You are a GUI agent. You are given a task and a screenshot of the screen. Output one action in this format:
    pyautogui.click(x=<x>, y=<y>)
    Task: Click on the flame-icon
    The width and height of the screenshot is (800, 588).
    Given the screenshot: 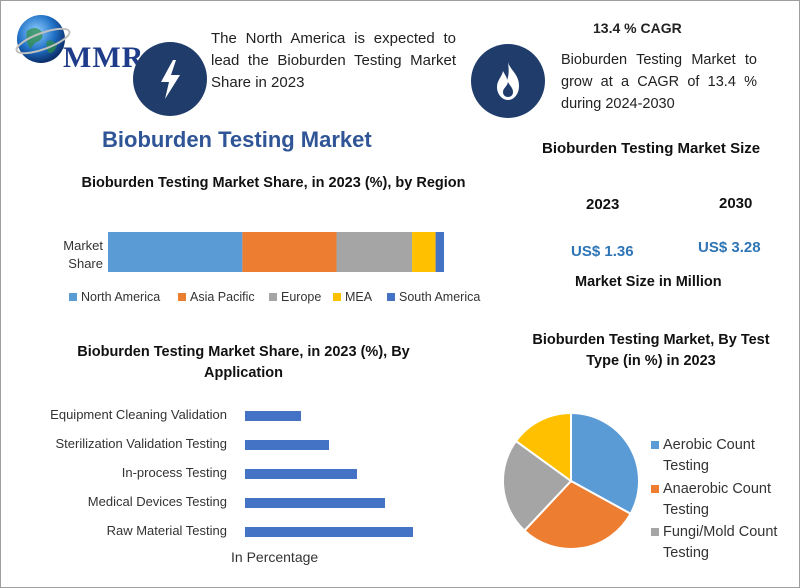 What is the action you would take?
    pyautogui.click(x=508, y=81)
    